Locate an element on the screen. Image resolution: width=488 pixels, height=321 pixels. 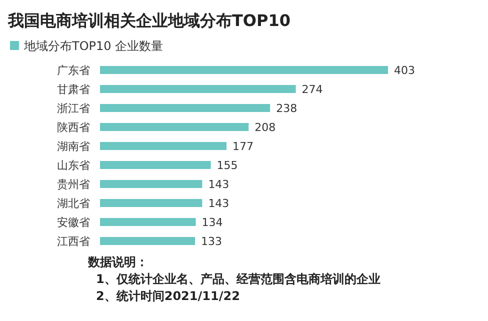
y-tick-label: 湖北省 is located at coordinates (73, 203).